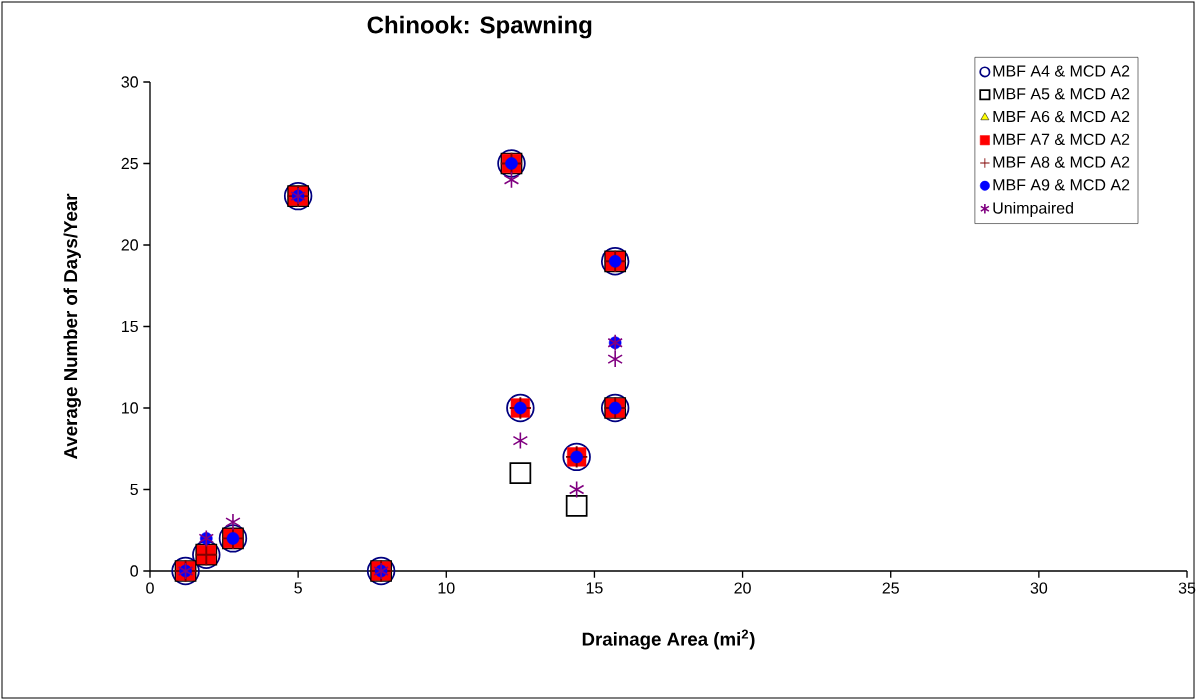  I want to click on legend-label: MBF A4 & MCD A2, so click(1061, 71).